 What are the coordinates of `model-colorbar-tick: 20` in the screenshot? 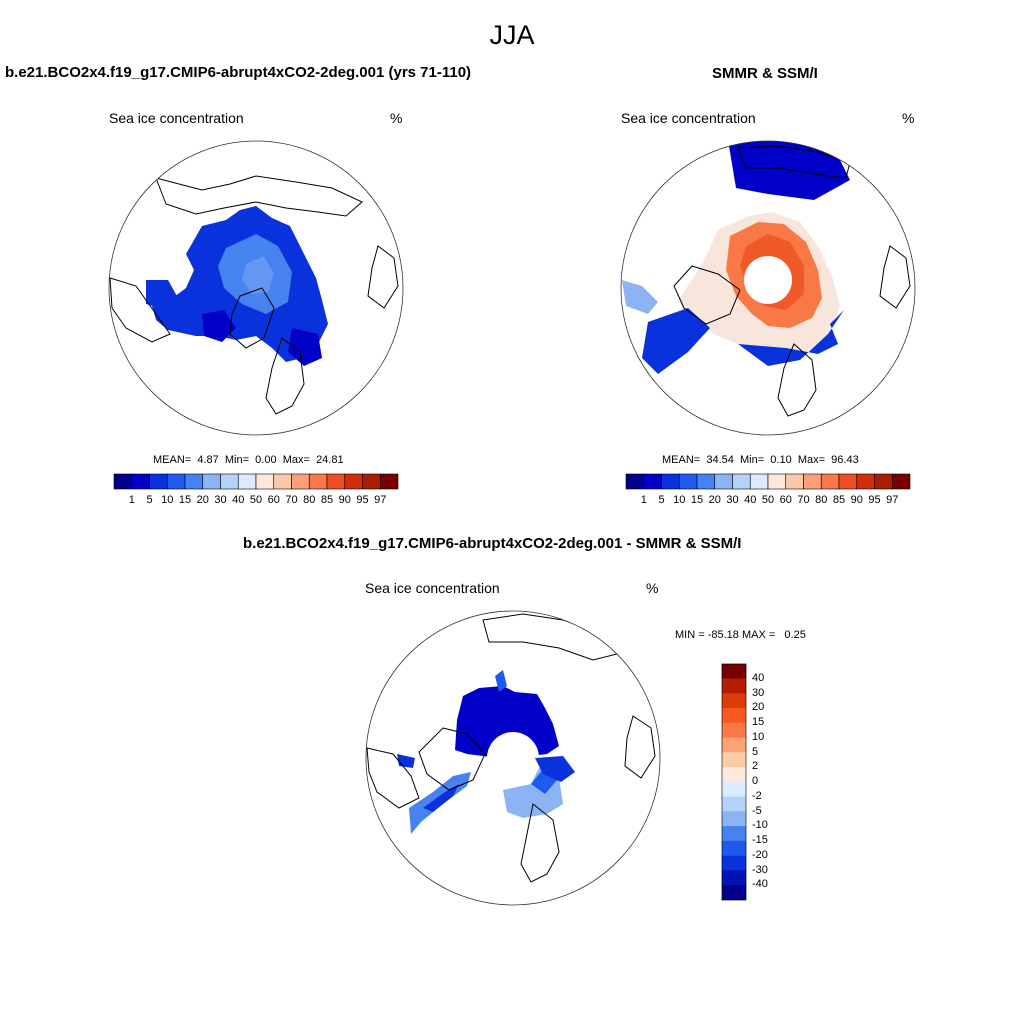 It's located at (202, 500).